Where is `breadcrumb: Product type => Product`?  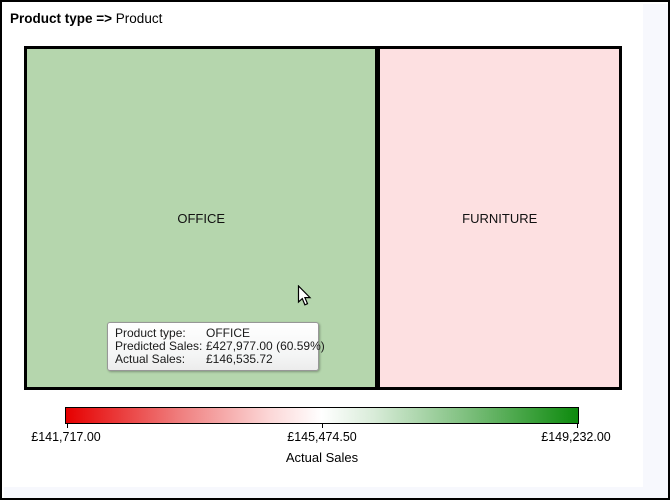
breadcrumb: Product type => Product is located at coordinates (86, 18).